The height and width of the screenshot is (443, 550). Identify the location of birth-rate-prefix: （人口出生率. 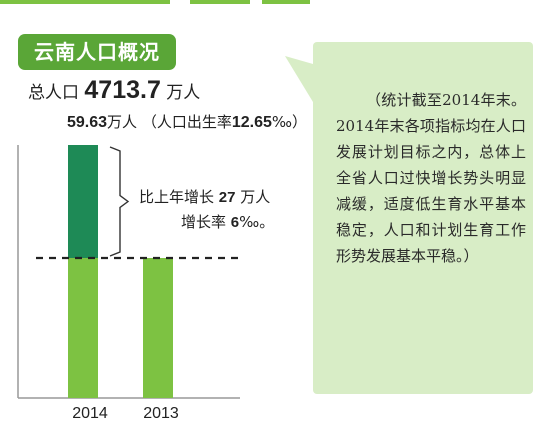
(186, 122).